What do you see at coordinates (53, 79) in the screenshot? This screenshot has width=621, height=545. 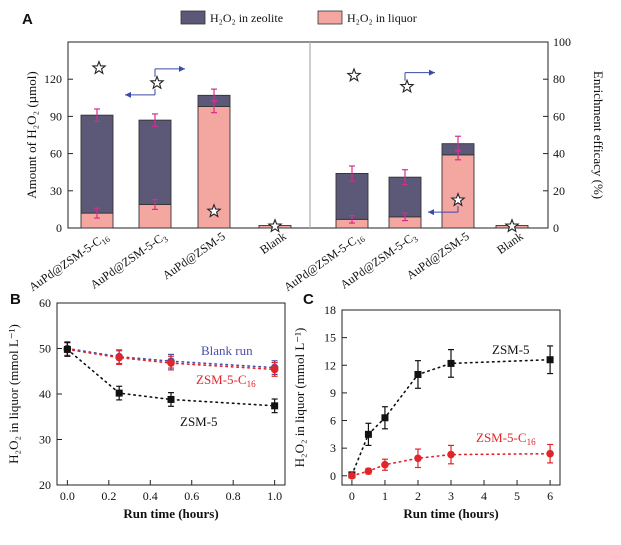 I see `y-tick-label: 120` at bounding box center [53, 79].